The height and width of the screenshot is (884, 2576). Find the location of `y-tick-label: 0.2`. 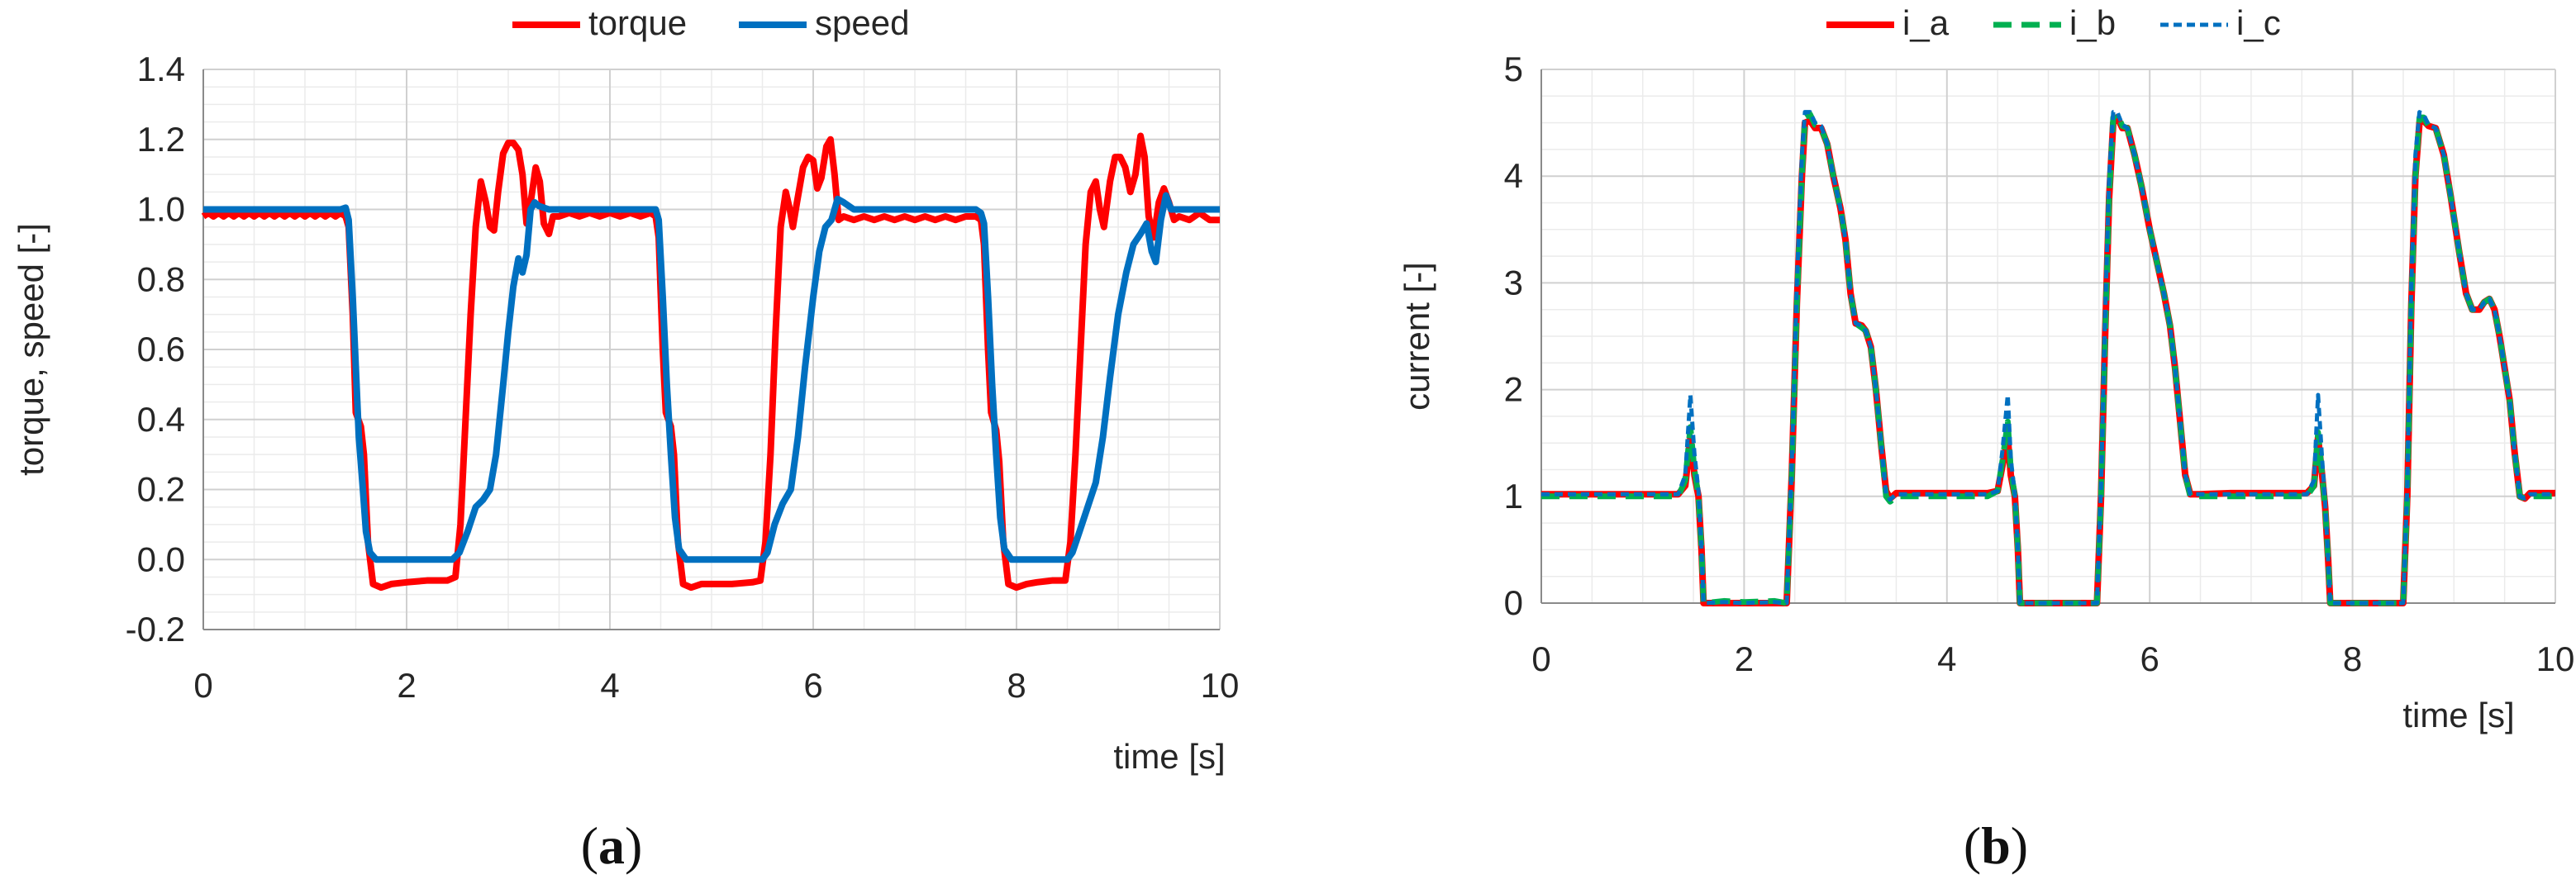

y-tick-label: 0.2 is located at coordinates (161, 489).